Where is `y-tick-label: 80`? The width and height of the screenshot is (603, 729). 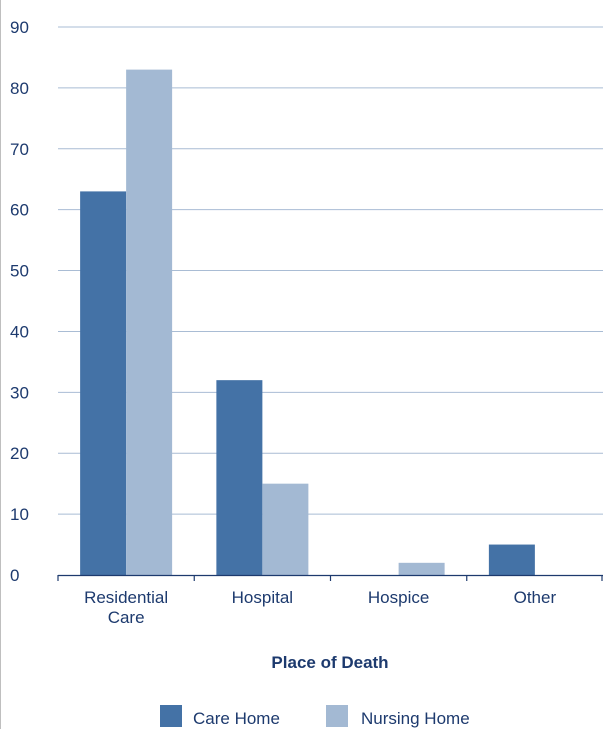 y-tick-label: 80 is located at coordinates (19, 88).